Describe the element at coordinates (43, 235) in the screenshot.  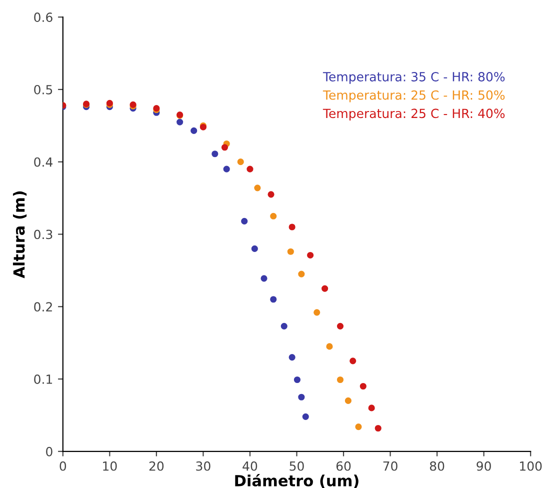
I see `y-tick-label: 0.3` at that location.